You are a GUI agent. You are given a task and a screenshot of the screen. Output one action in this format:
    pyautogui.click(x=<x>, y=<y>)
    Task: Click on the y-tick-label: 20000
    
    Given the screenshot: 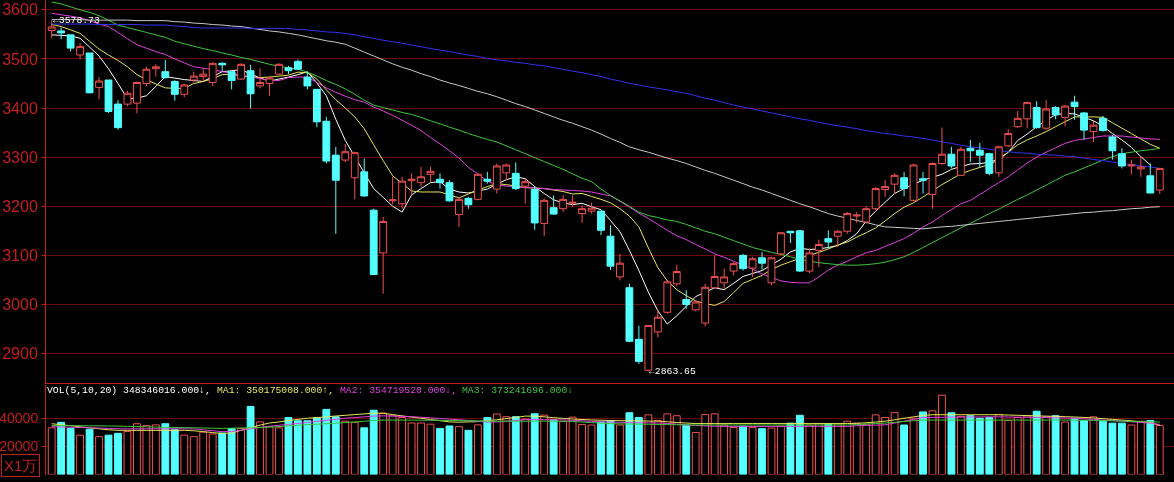 What is the action you would take?
    pyautogui.click(x=19, y=446)
    